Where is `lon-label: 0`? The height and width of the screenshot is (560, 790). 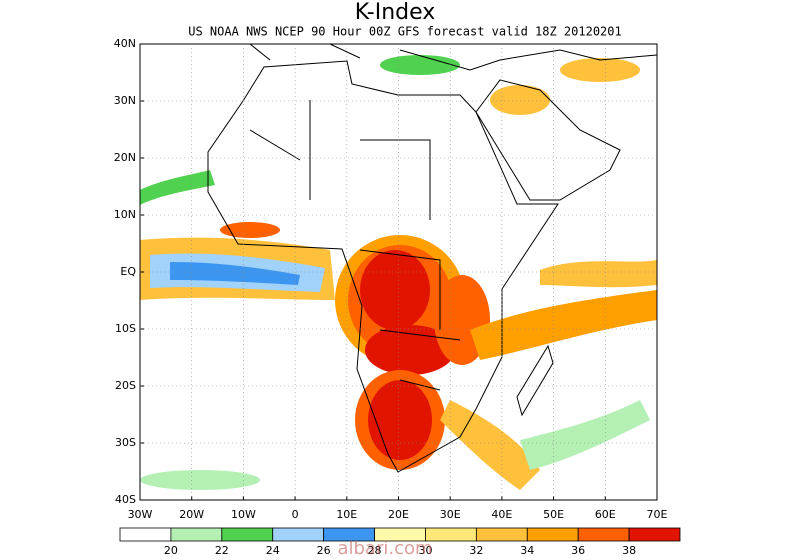
lon-label: 0 is located at coordinates (295, 514).